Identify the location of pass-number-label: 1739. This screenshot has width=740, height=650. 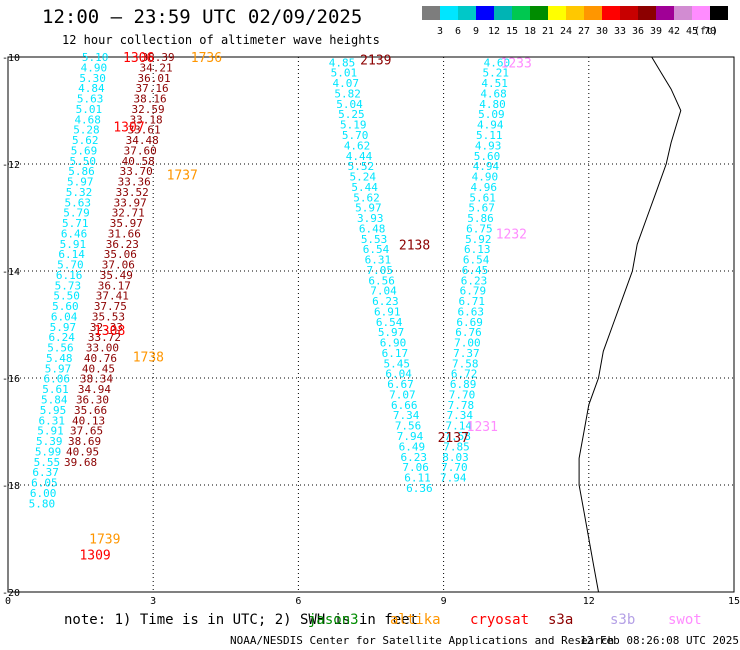
(104, 540).